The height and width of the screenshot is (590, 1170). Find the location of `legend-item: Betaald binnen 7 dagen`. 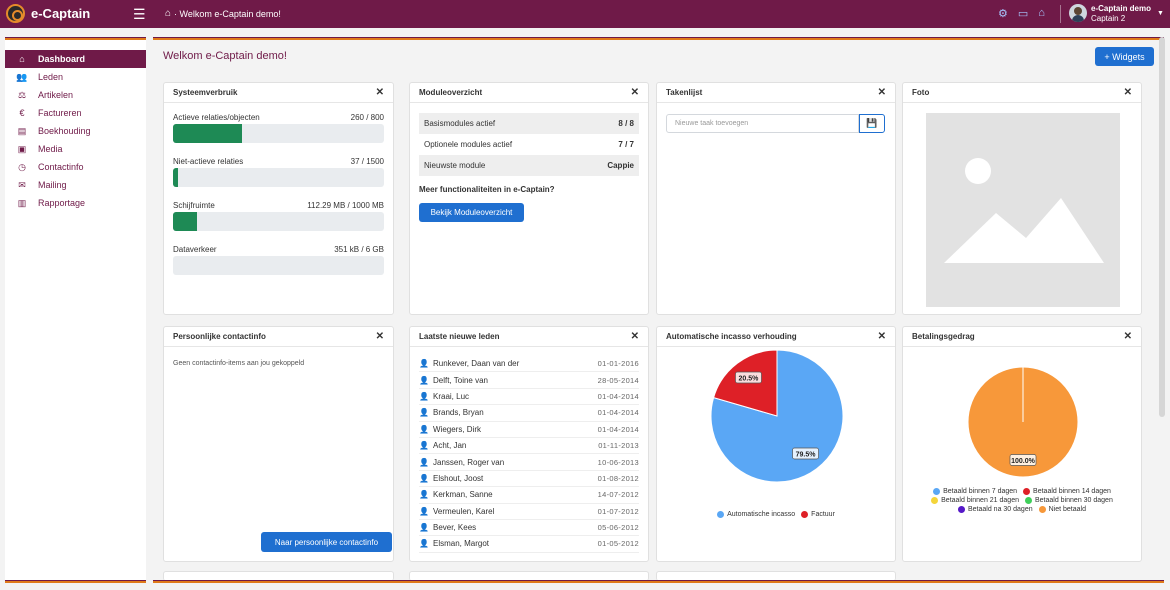

legend-item: Betaald binnen 7 dagen is located at coordinates (975, 491).